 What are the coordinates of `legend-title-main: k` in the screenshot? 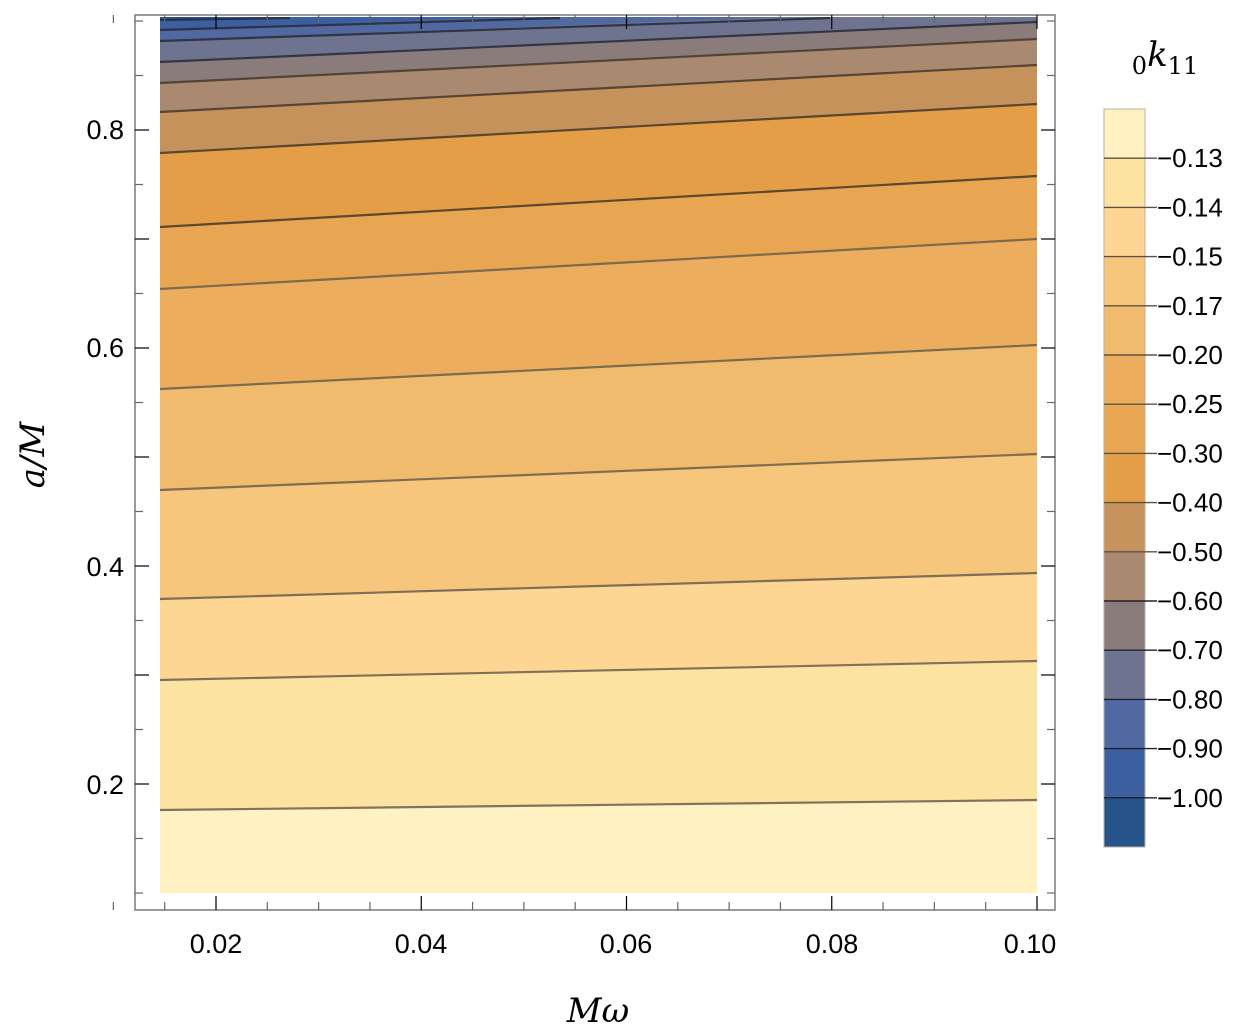 It's located at (1157, 55).